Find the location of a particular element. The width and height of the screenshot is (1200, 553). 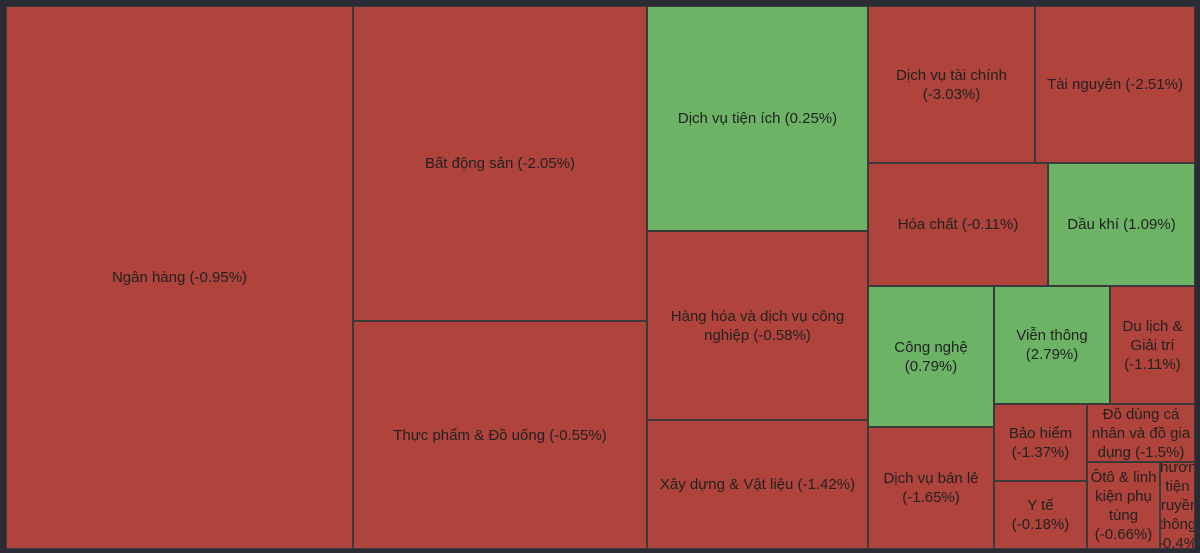

tile: Du lịch & Giải trí (-1.11%) is located at coordinates (1152, 345).